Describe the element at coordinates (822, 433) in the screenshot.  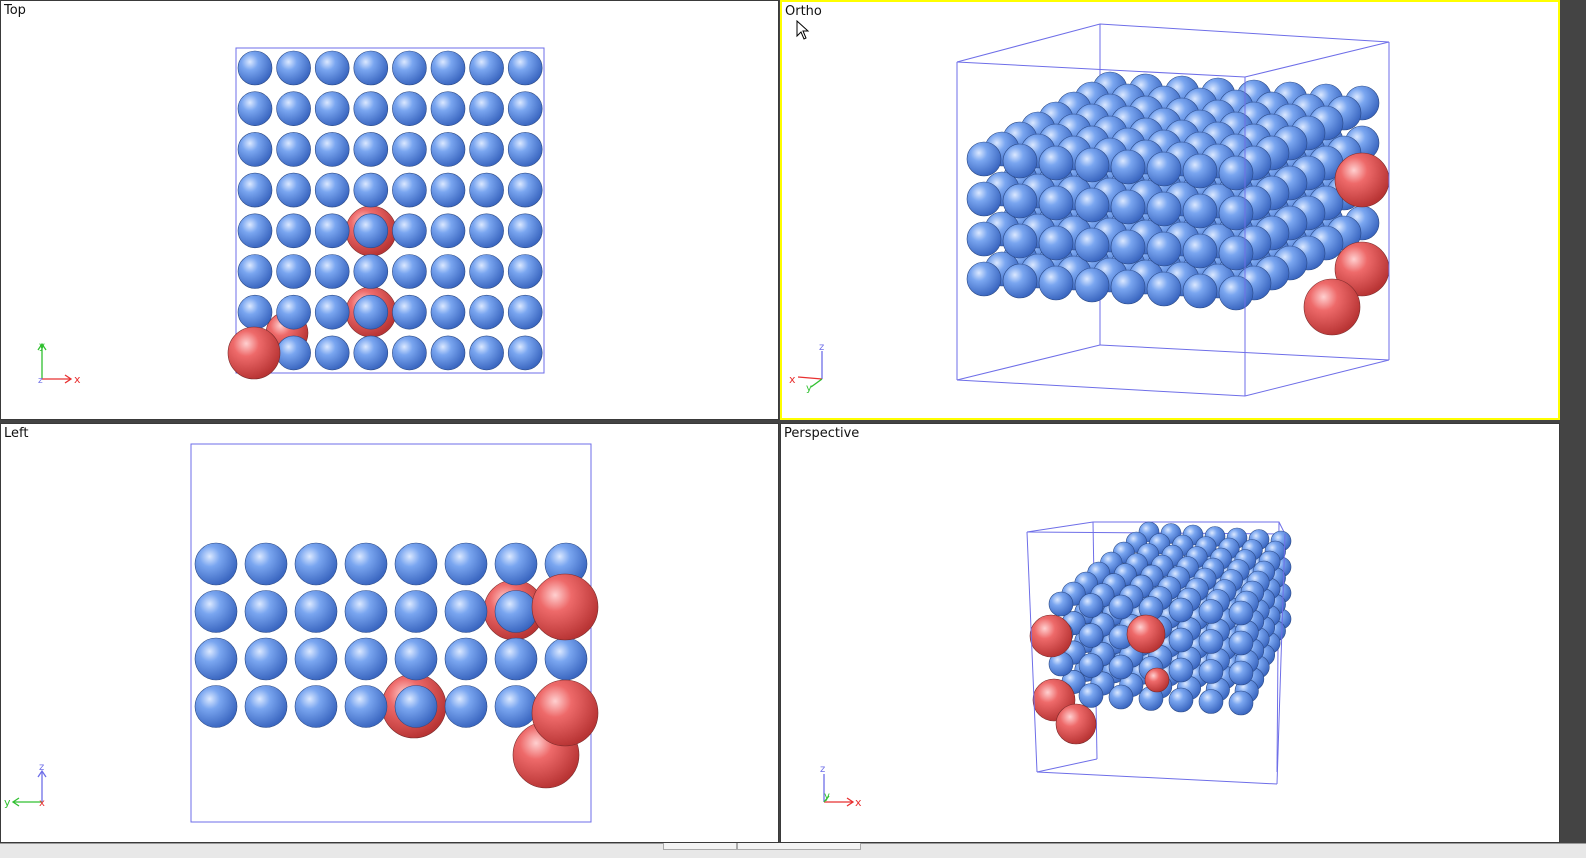
I see `viewport-title-perspective: Perspective` at that location.